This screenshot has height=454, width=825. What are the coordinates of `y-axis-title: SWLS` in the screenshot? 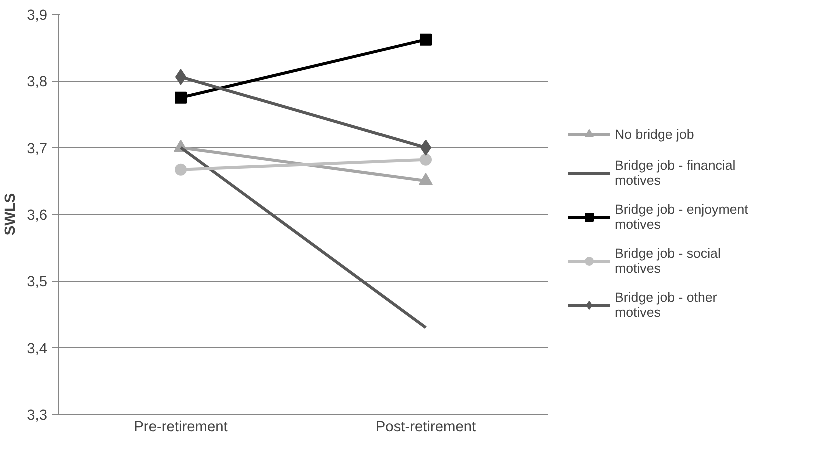 It's located at (11, 214).